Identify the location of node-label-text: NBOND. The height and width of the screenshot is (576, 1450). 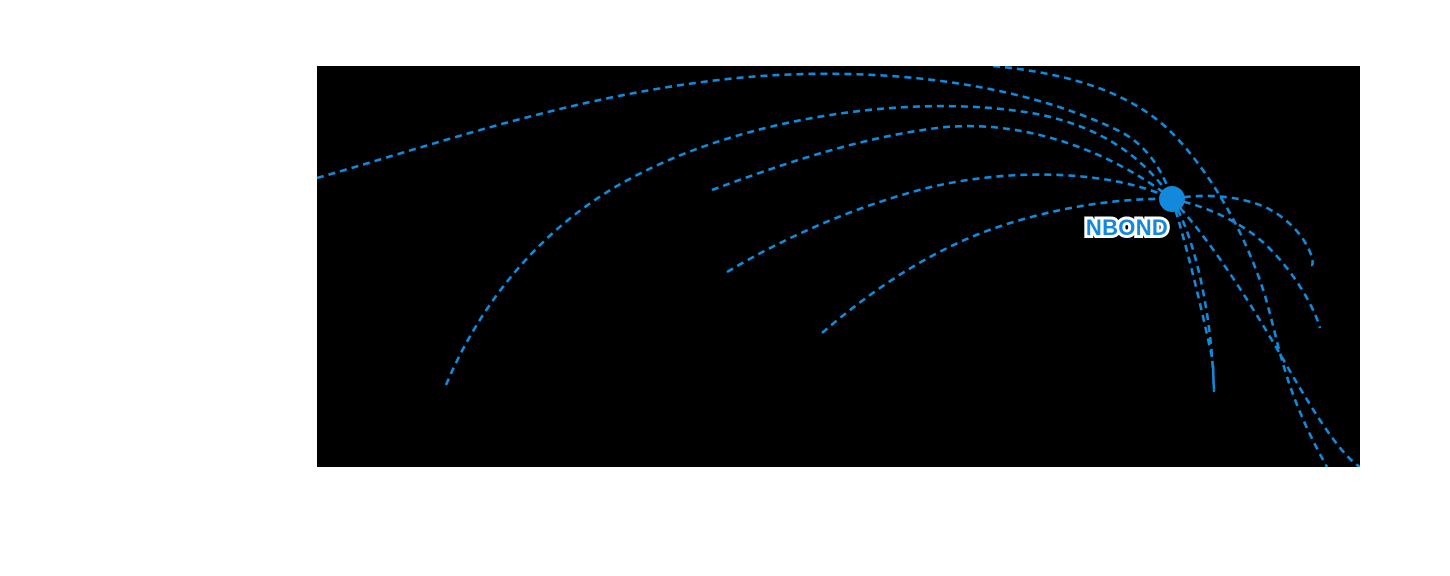
(1127, 227).